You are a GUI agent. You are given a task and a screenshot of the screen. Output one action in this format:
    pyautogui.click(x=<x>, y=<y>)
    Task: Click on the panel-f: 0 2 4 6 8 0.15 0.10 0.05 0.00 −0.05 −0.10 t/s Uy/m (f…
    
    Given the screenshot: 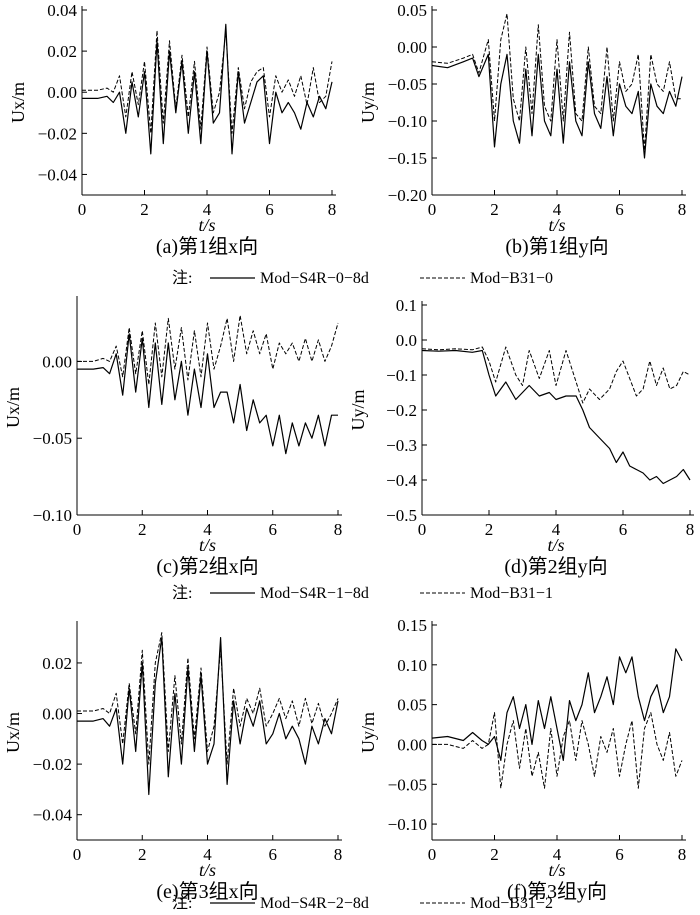 What is the action you would take?
    pyautogui.click(x=522, y=759)
    